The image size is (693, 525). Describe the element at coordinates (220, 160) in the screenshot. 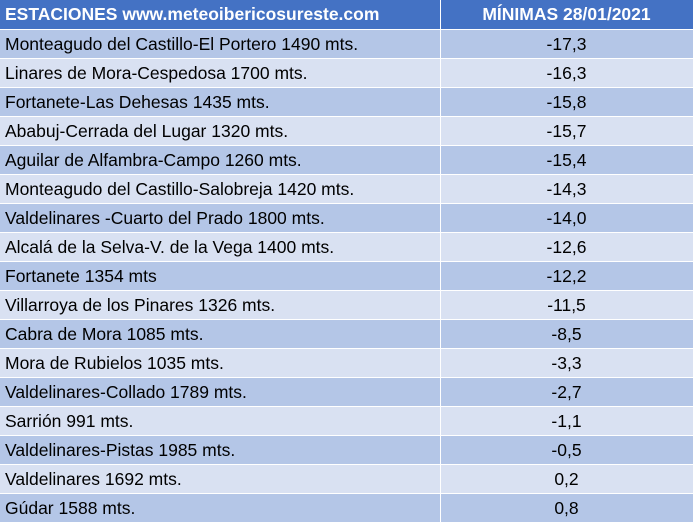

I see `station-name: Aguilar de Alfambra-Campo 1260 mts.` at that location.